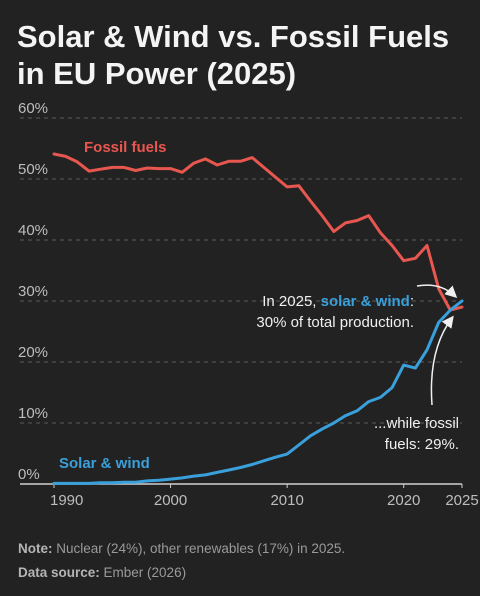 The height and width of the screenshot is (596, 480). What do you see at coordinates (233, 36) in the screenshot?
I see `title-line-1: Solar & Wind vs. Fossil Fuels` at bounding box center [233, 36].